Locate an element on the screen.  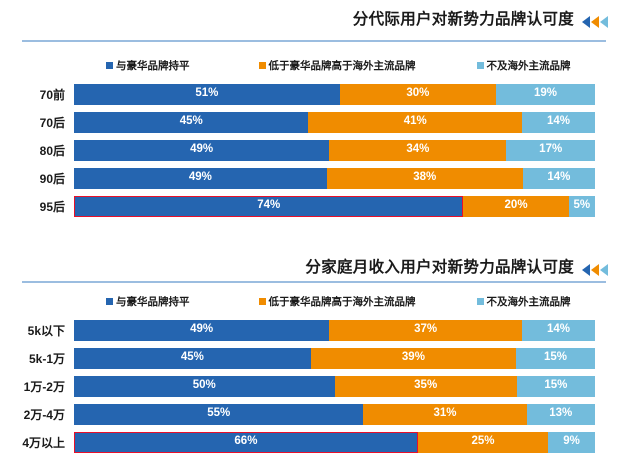
stacked-bar-track: 50% 35% 15% is located at coordinates (334, 386).